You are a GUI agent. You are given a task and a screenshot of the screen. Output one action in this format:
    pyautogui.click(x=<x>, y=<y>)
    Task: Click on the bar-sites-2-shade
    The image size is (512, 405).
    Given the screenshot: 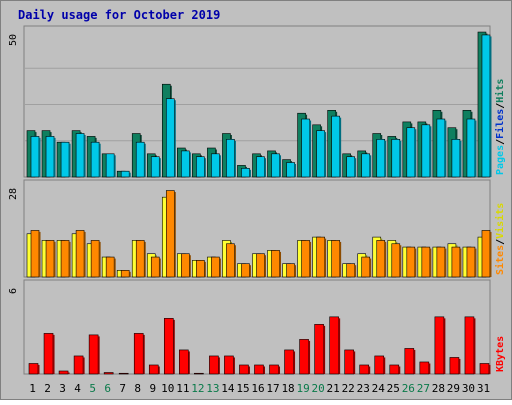 What is the action you would take?
    pyautogui.click(x=55, y=259)
    